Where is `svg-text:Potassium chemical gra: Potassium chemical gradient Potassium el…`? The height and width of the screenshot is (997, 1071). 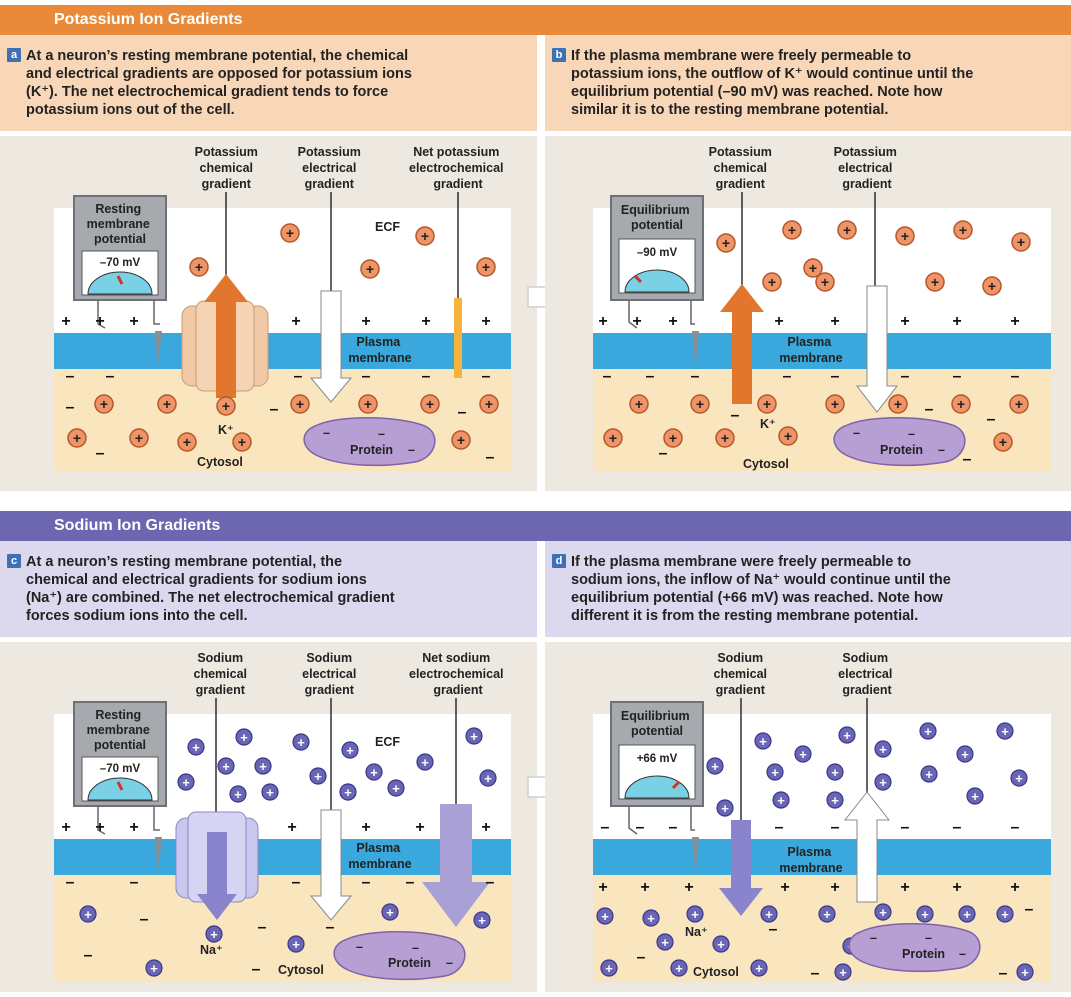
svg-text:Potassium chemical gra: Potassium chemical gradient Potassium el… is located at coordinates (351, 168).